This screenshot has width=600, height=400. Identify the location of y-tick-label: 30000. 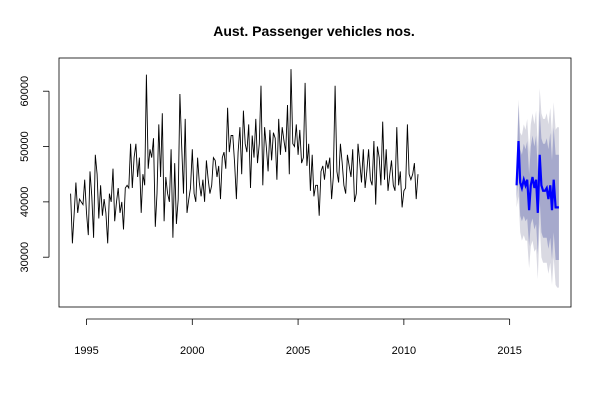
(25, 257).